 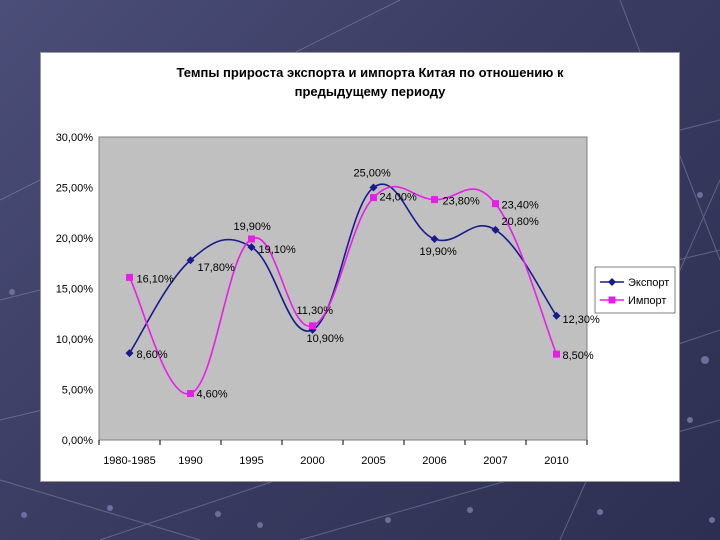 I want to click on y-tick-label: 0,00%, so click(x=77, y=441).